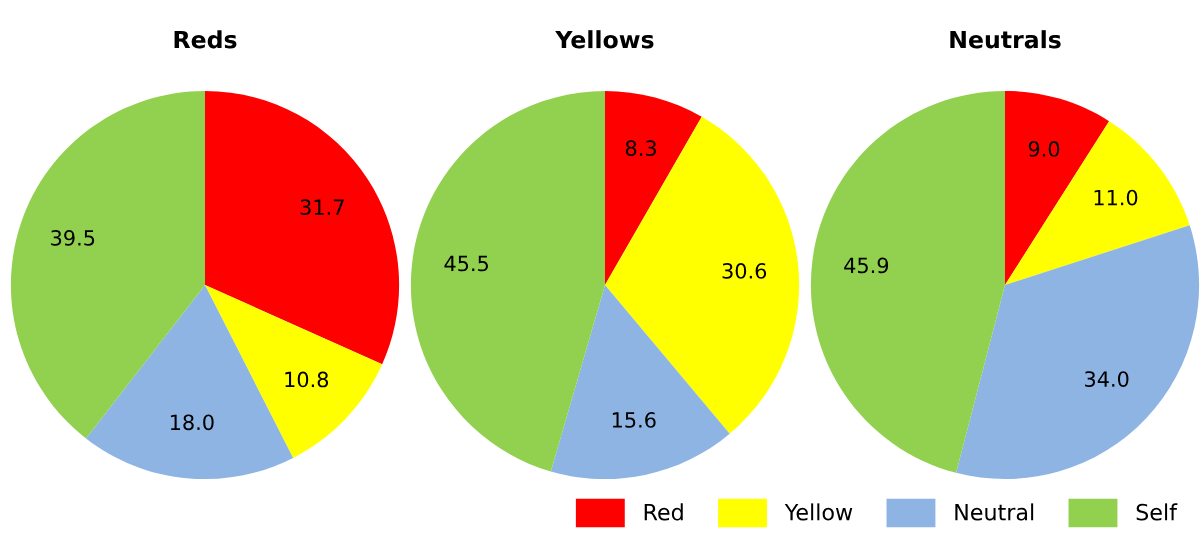 The width and height of the screenshot is (1203, 550). I want to click on data-label: 45.9, so click(866, 265).